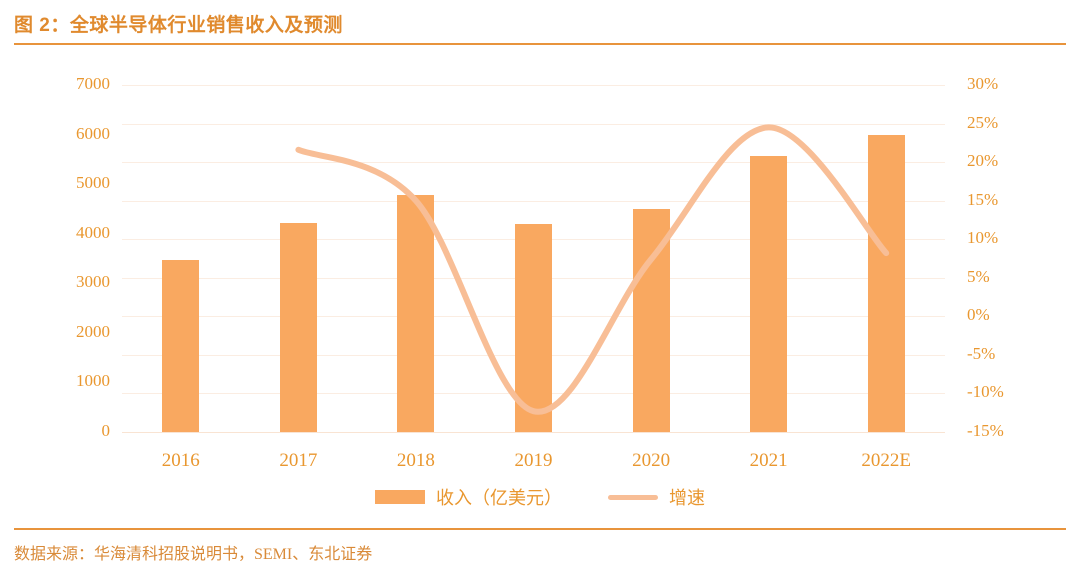  I want to click on legend-item-revenue: 收入（亿美元）, so click(468, 497).